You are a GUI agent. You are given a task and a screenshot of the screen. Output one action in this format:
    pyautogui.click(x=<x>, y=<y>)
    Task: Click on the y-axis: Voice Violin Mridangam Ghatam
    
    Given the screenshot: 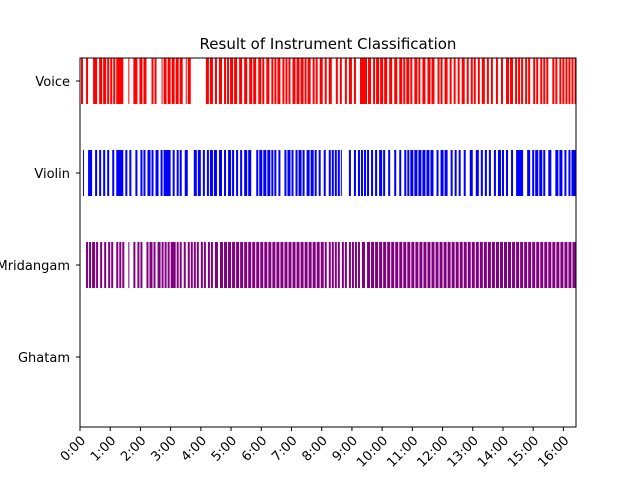 What is the action you would take?
    pyautogui.click(x=40, y=220)
    